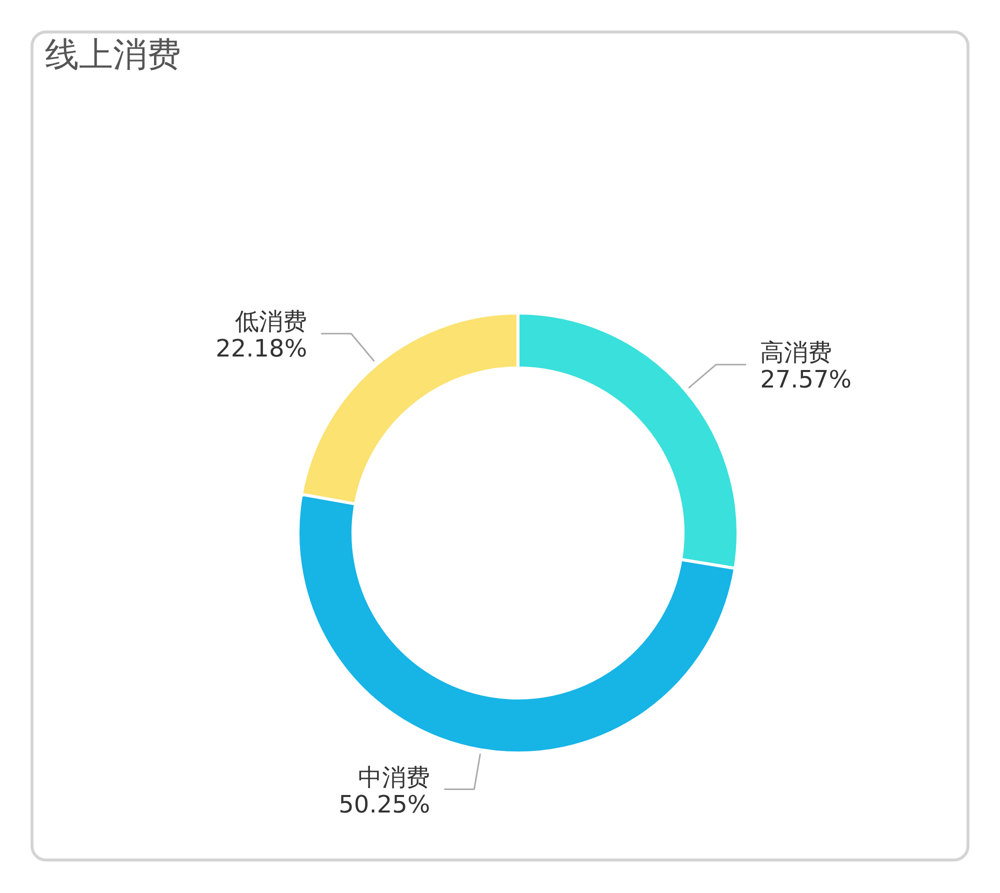 This screenshot has width=1000, height=893. What do you see at coordinates (271, 322) in the screenshot?
I see `slice-label: 低消费` at bounding box center [271, 322].